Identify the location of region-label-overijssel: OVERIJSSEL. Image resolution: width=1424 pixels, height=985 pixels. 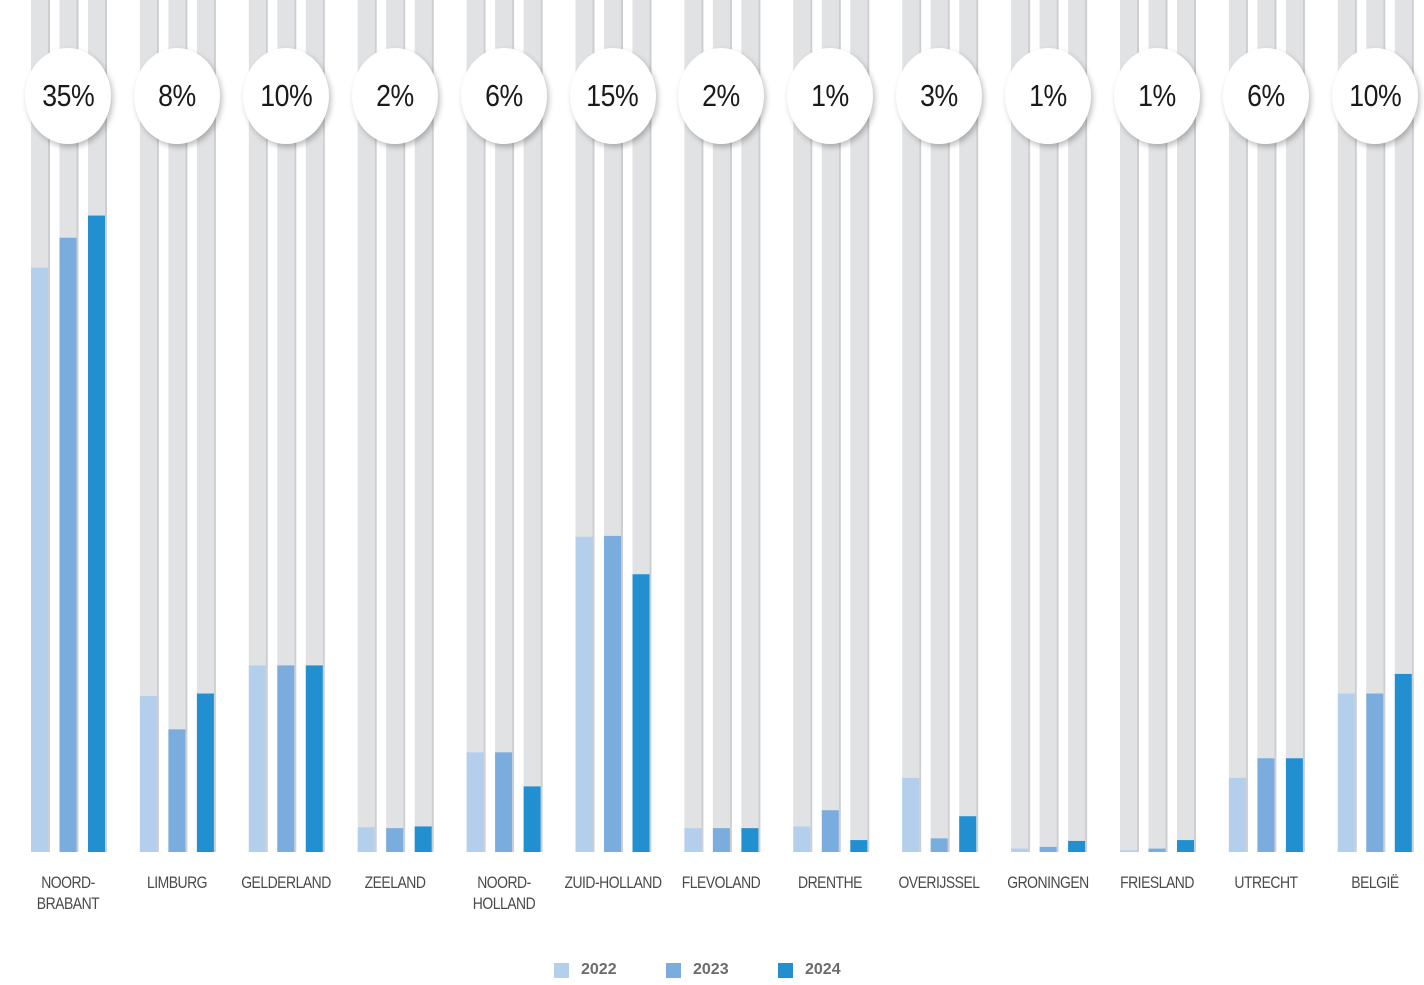
(939, 882).